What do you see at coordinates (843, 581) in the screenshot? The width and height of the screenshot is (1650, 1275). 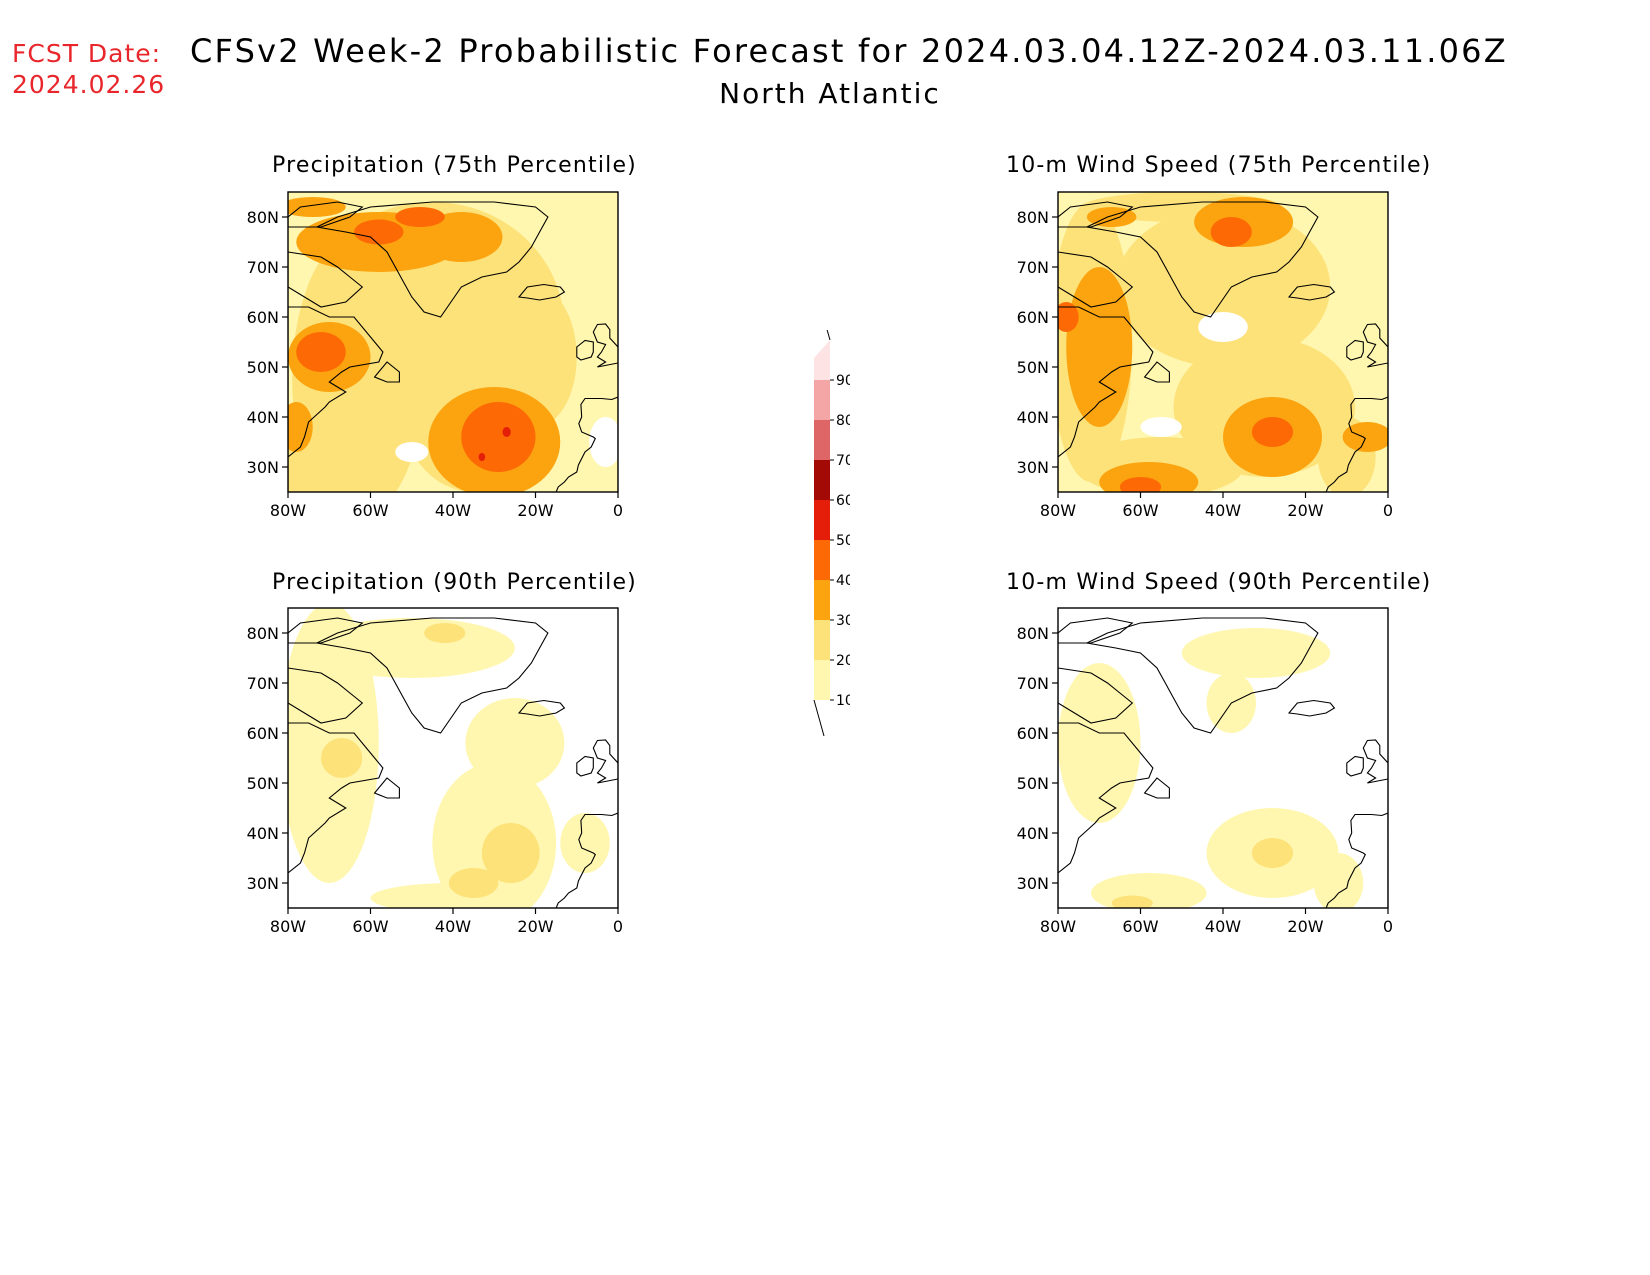 I see `colorbar-label: 40` at bounding box center [843, 581].